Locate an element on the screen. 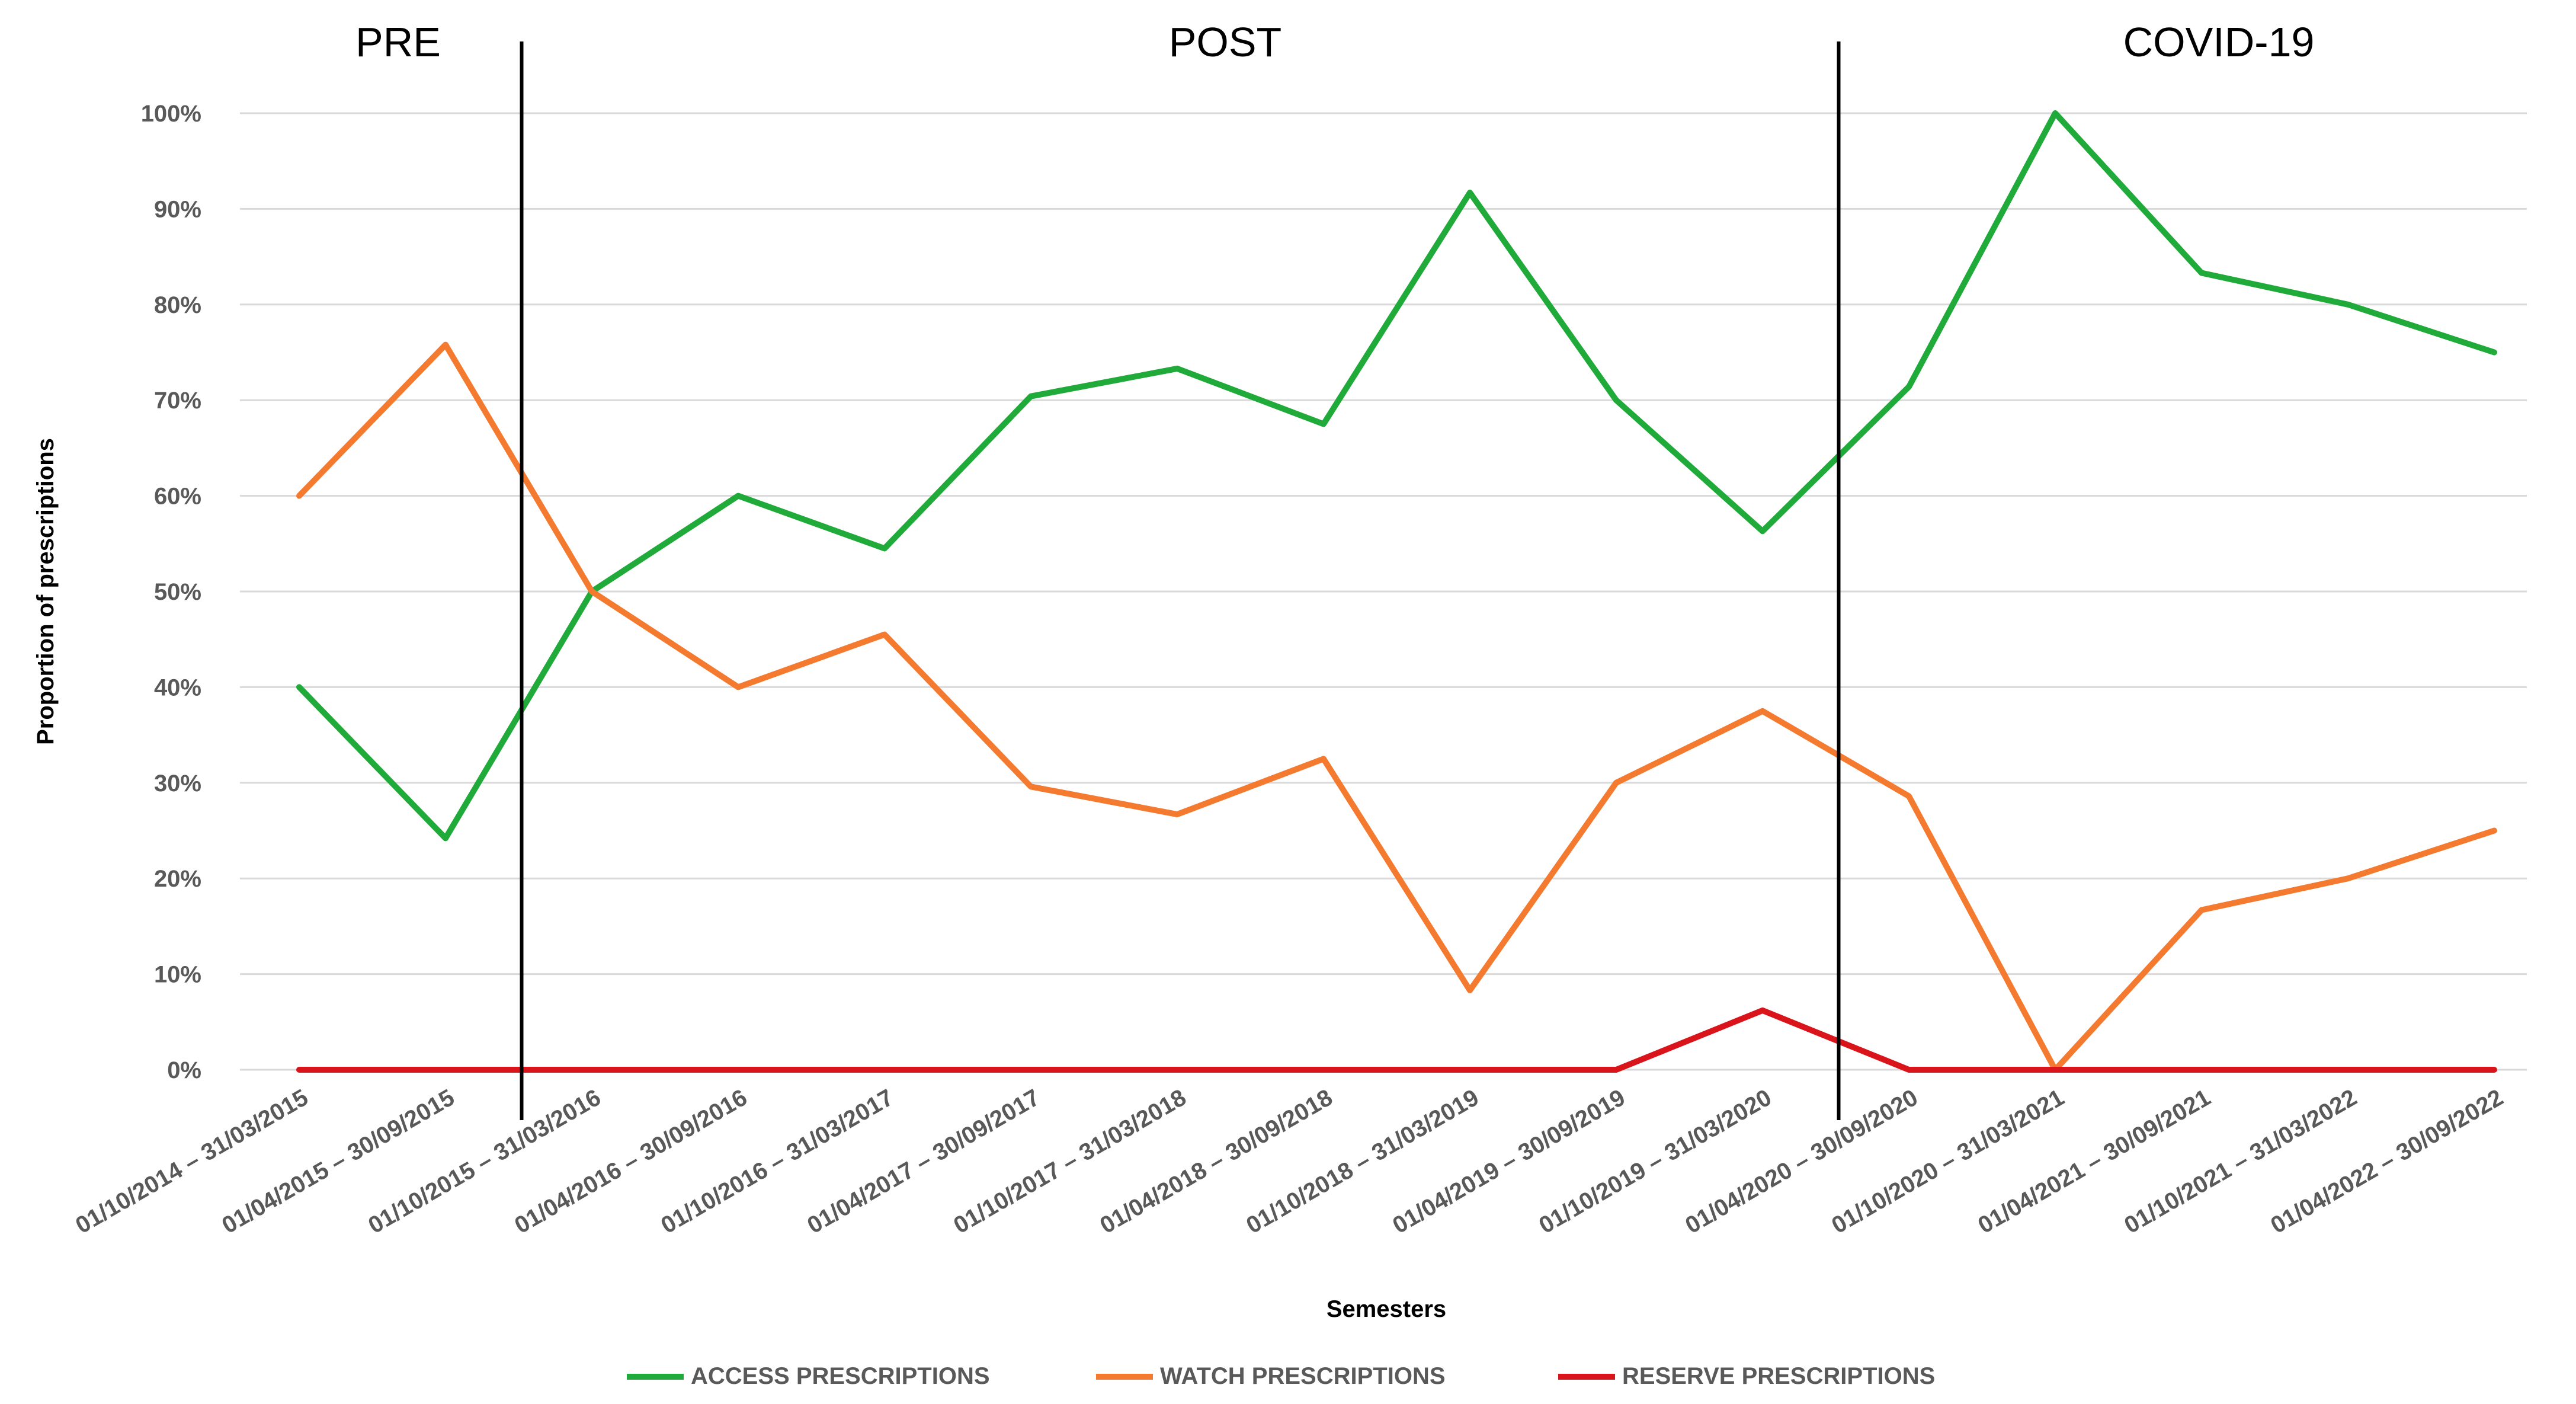 This screenshot has height=1404, width=2576. y-axis-title: Proportion of prescriptions is located at coordinates (46, 591).